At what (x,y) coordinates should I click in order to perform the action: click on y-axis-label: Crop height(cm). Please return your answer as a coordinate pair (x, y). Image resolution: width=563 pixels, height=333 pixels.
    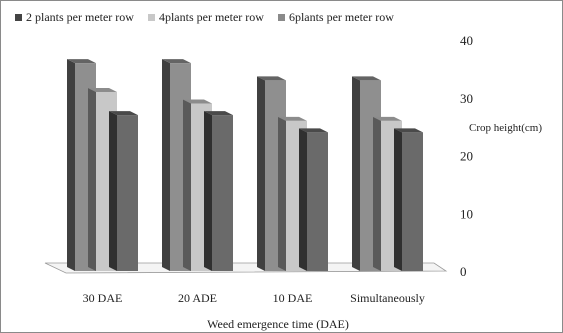
    Looking at the image, I should click on (505, 128).